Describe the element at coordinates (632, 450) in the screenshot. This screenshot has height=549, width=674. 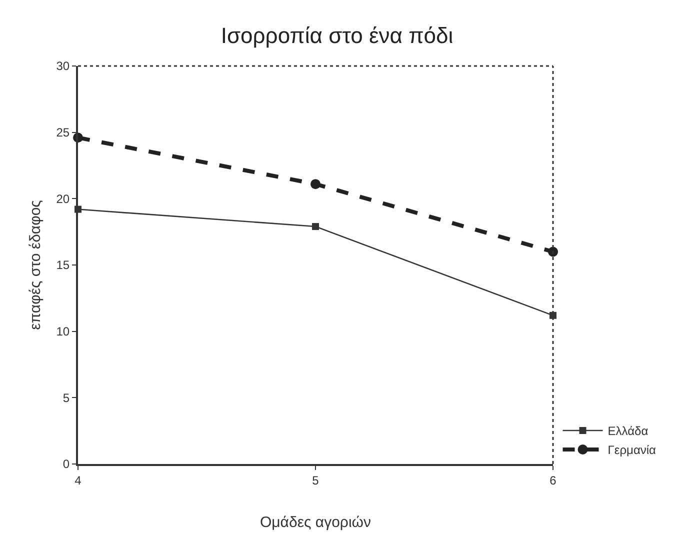
I see `legend-label: Γερμανία` at that location.